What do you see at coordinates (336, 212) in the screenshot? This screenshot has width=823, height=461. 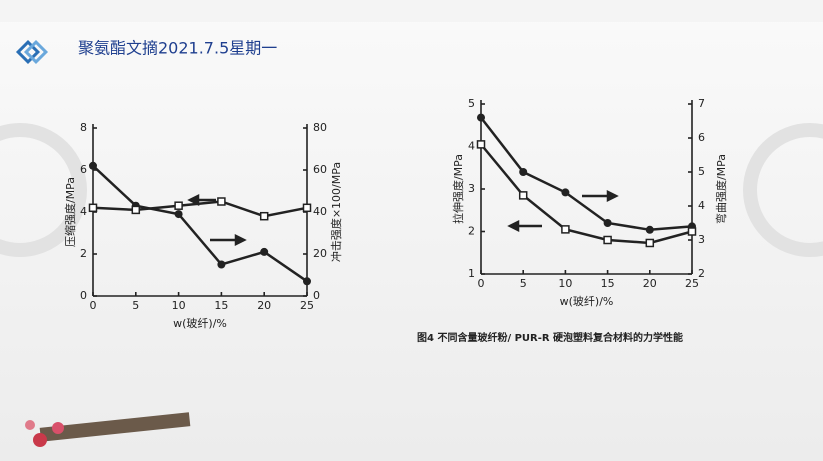 I see `y2-axis-label: 冲击强度×100/MPa` at bounding box center [336, 212].